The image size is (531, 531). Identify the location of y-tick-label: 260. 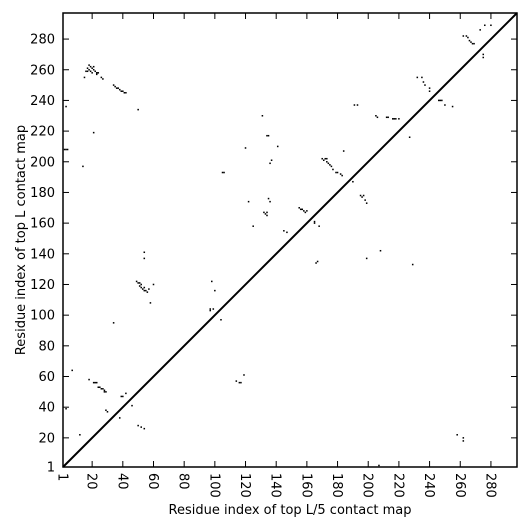
(42, 70).